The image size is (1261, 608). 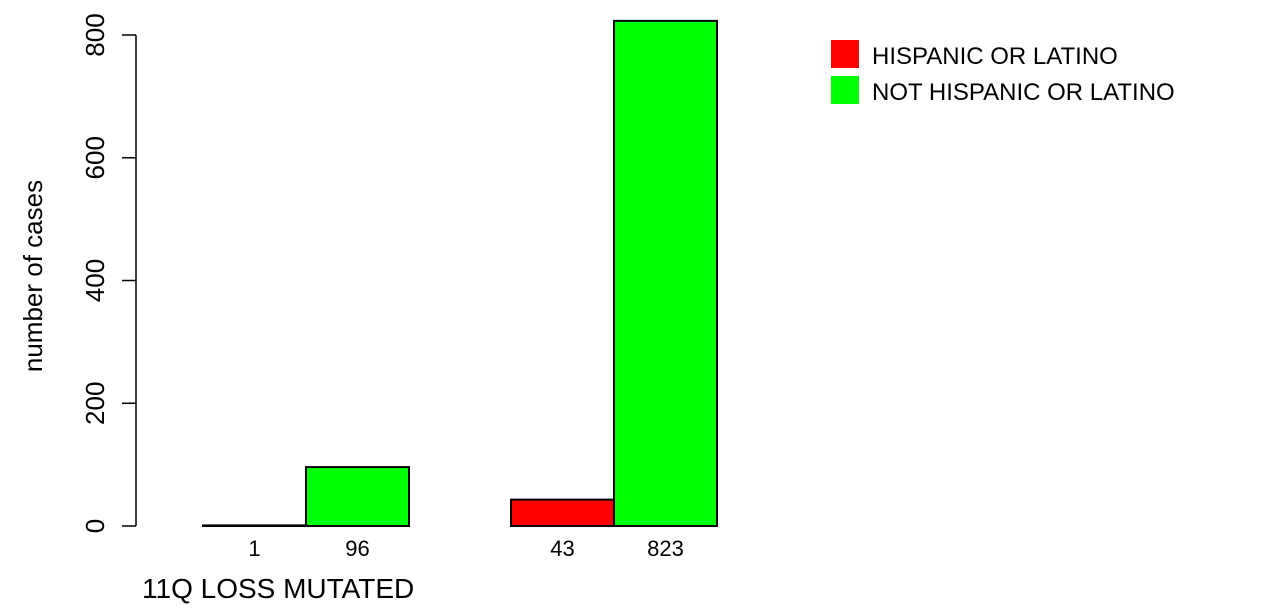 What do you see at coordinates (1003, 73) in the screenshot?
I see `legend: HISPANIC OR LATINO NOT HISPANIC OR LATINO` at bounding box center [1003, 73].